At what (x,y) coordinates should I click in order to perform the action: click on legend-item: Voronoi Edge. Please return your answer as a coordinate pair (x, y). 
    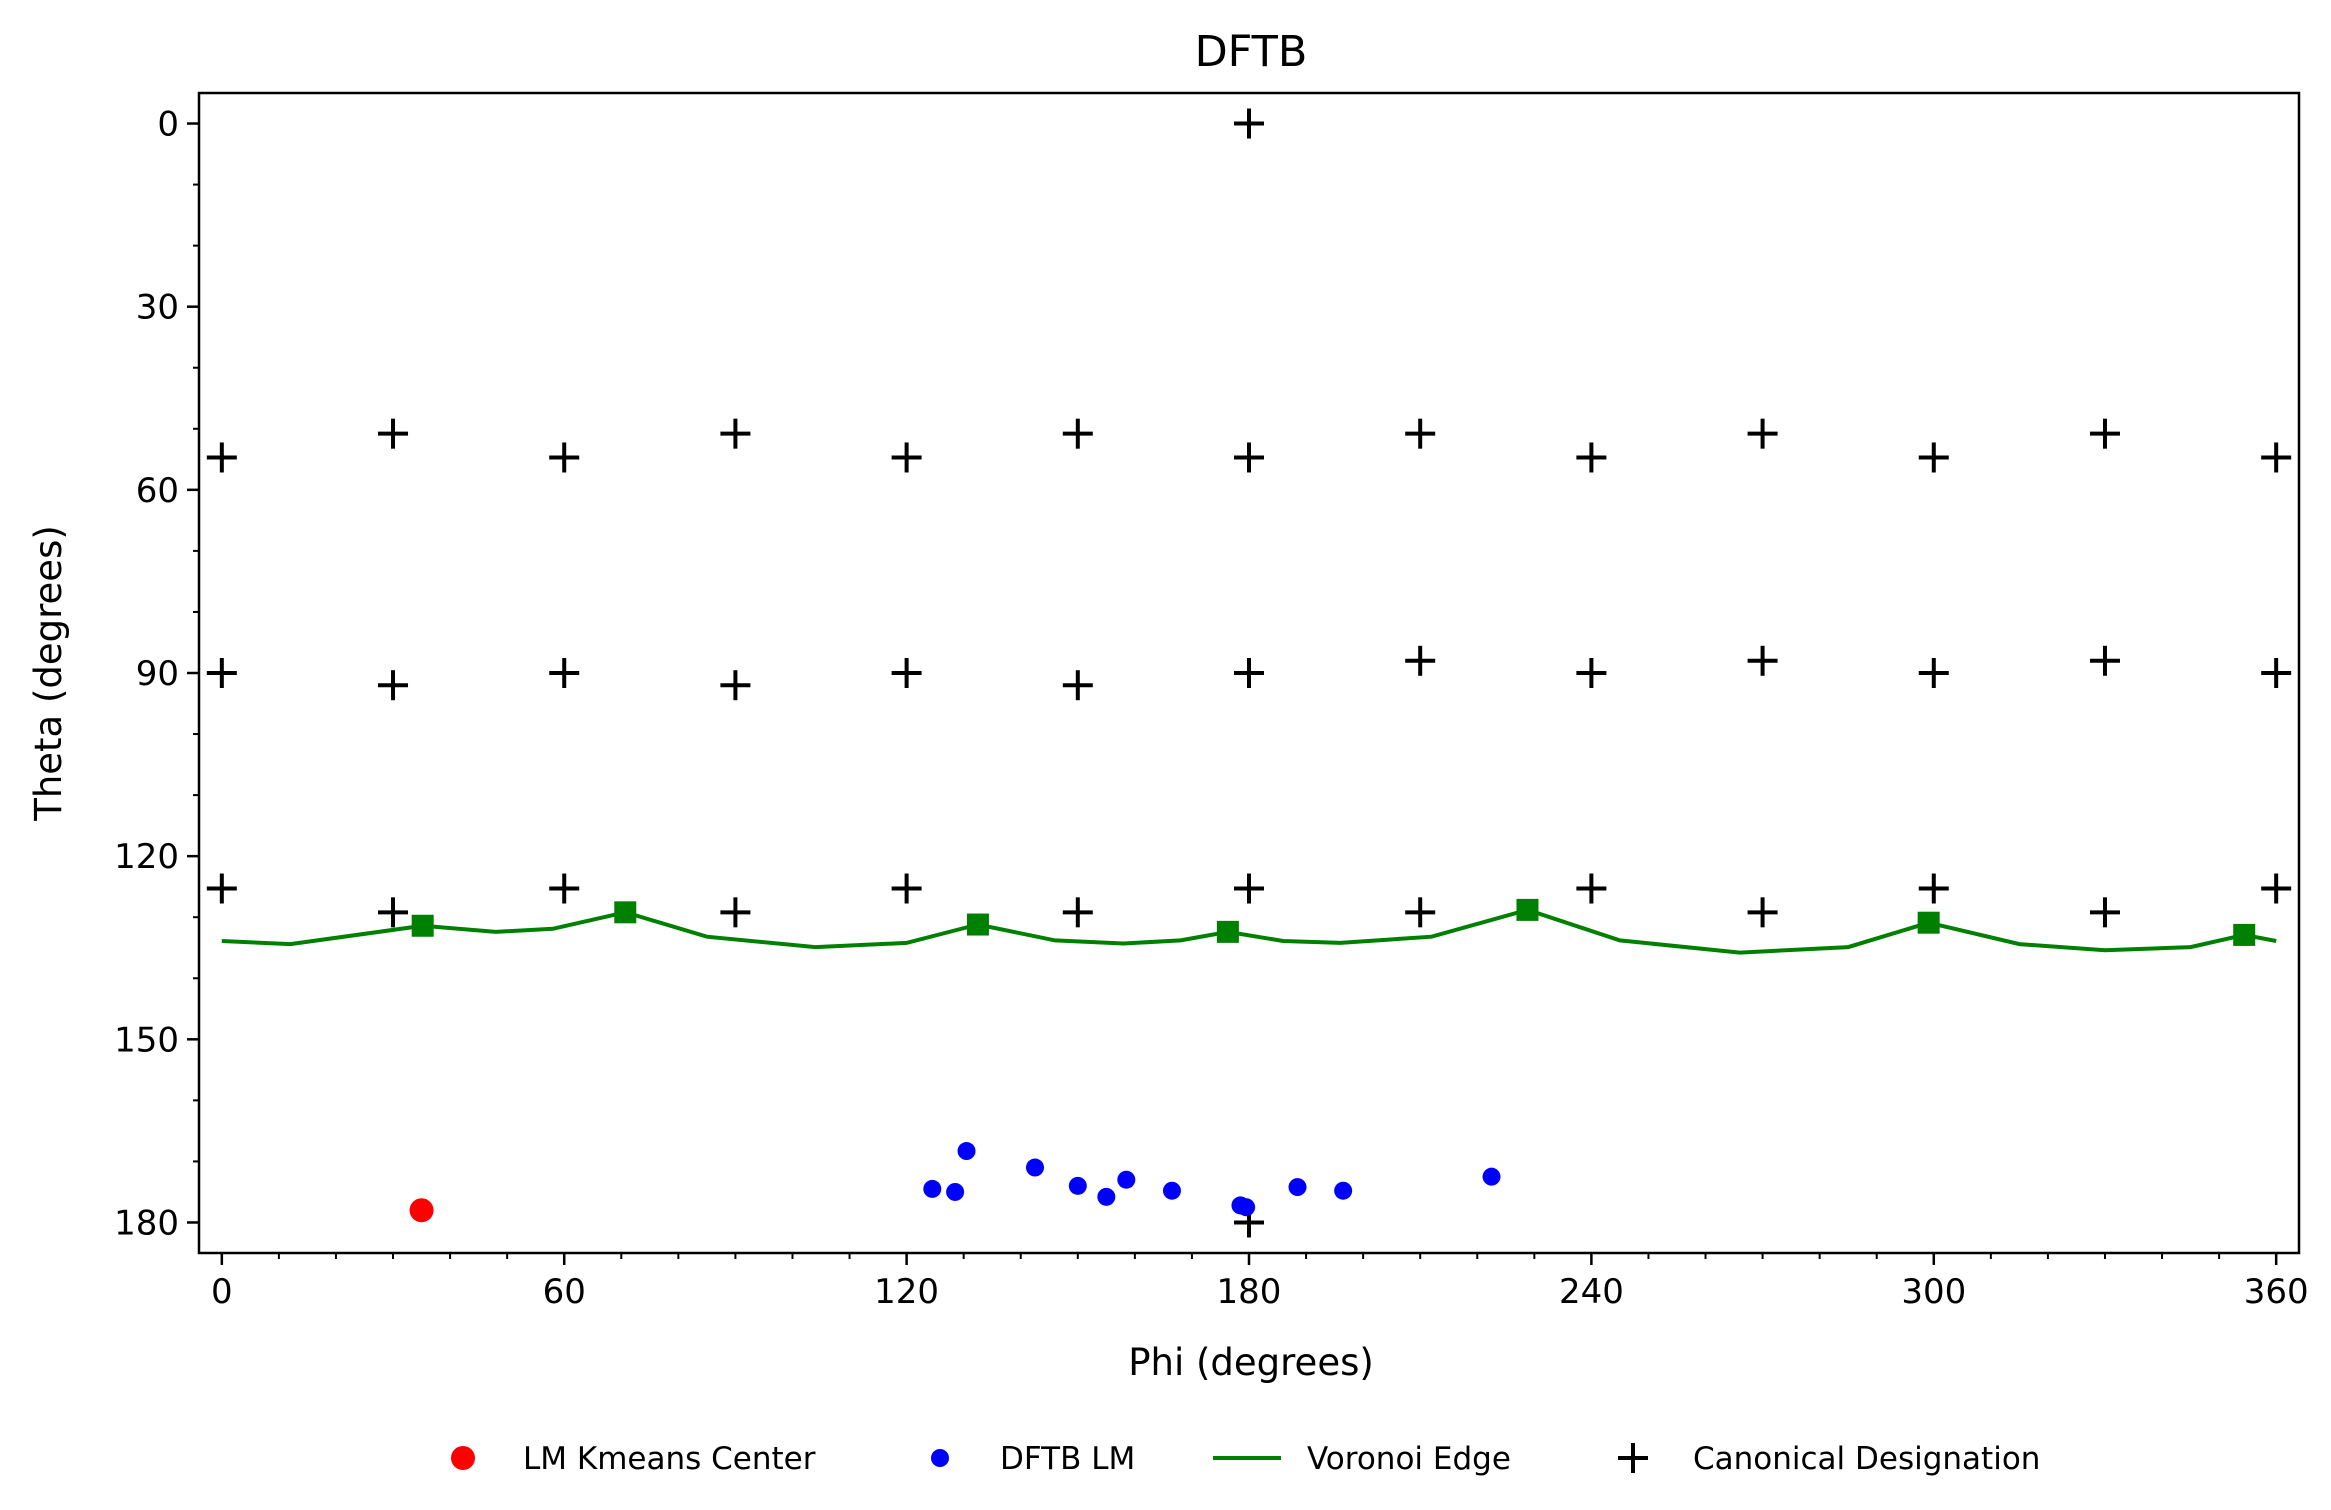
    Looking at the image, I should click on (1362, 1459).